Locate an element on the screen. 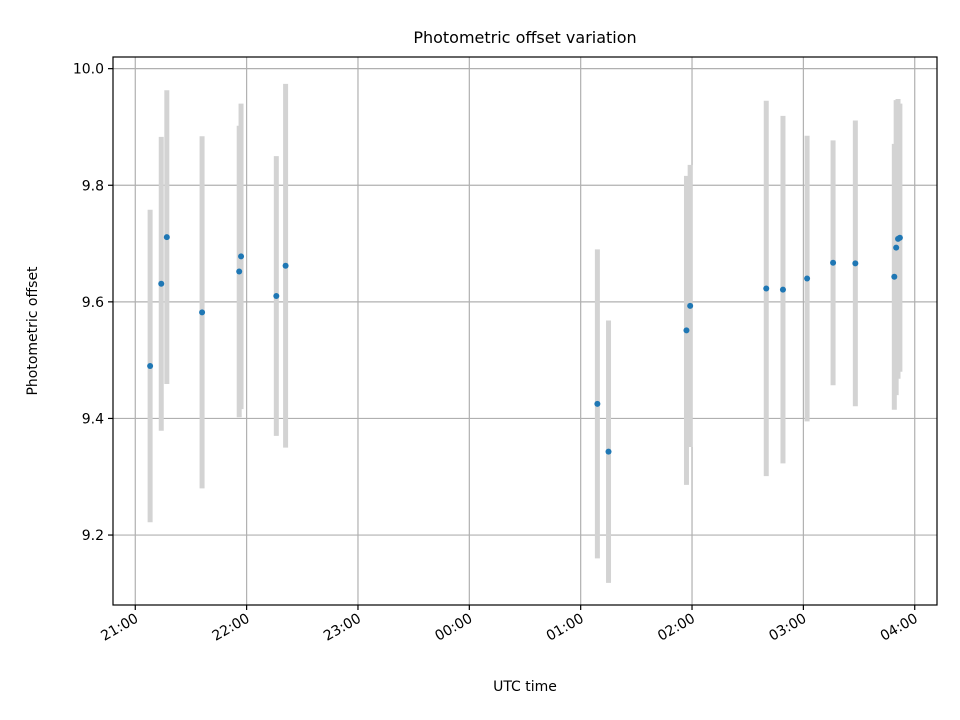  y-tick-label: 9.2 is located at coordinates (93, 536).